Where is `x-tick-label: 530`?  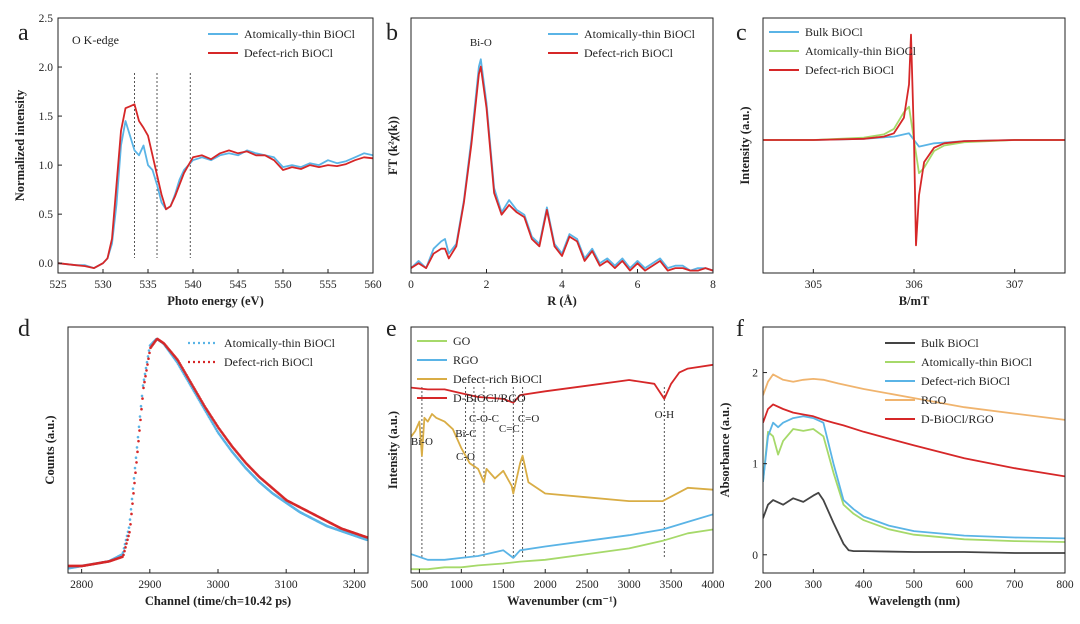 x-tick-label: 530 is located at coordinates (103, 285).